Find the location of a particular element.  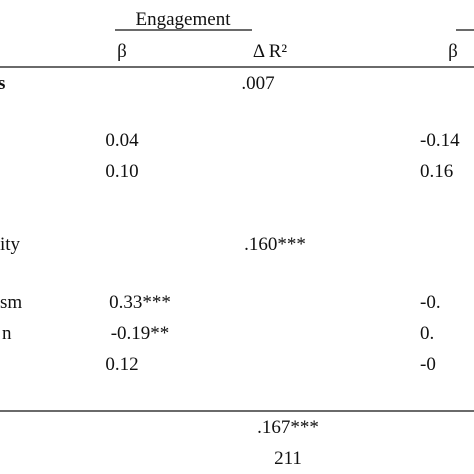

row-label: n is located at coordinates (7, 333).